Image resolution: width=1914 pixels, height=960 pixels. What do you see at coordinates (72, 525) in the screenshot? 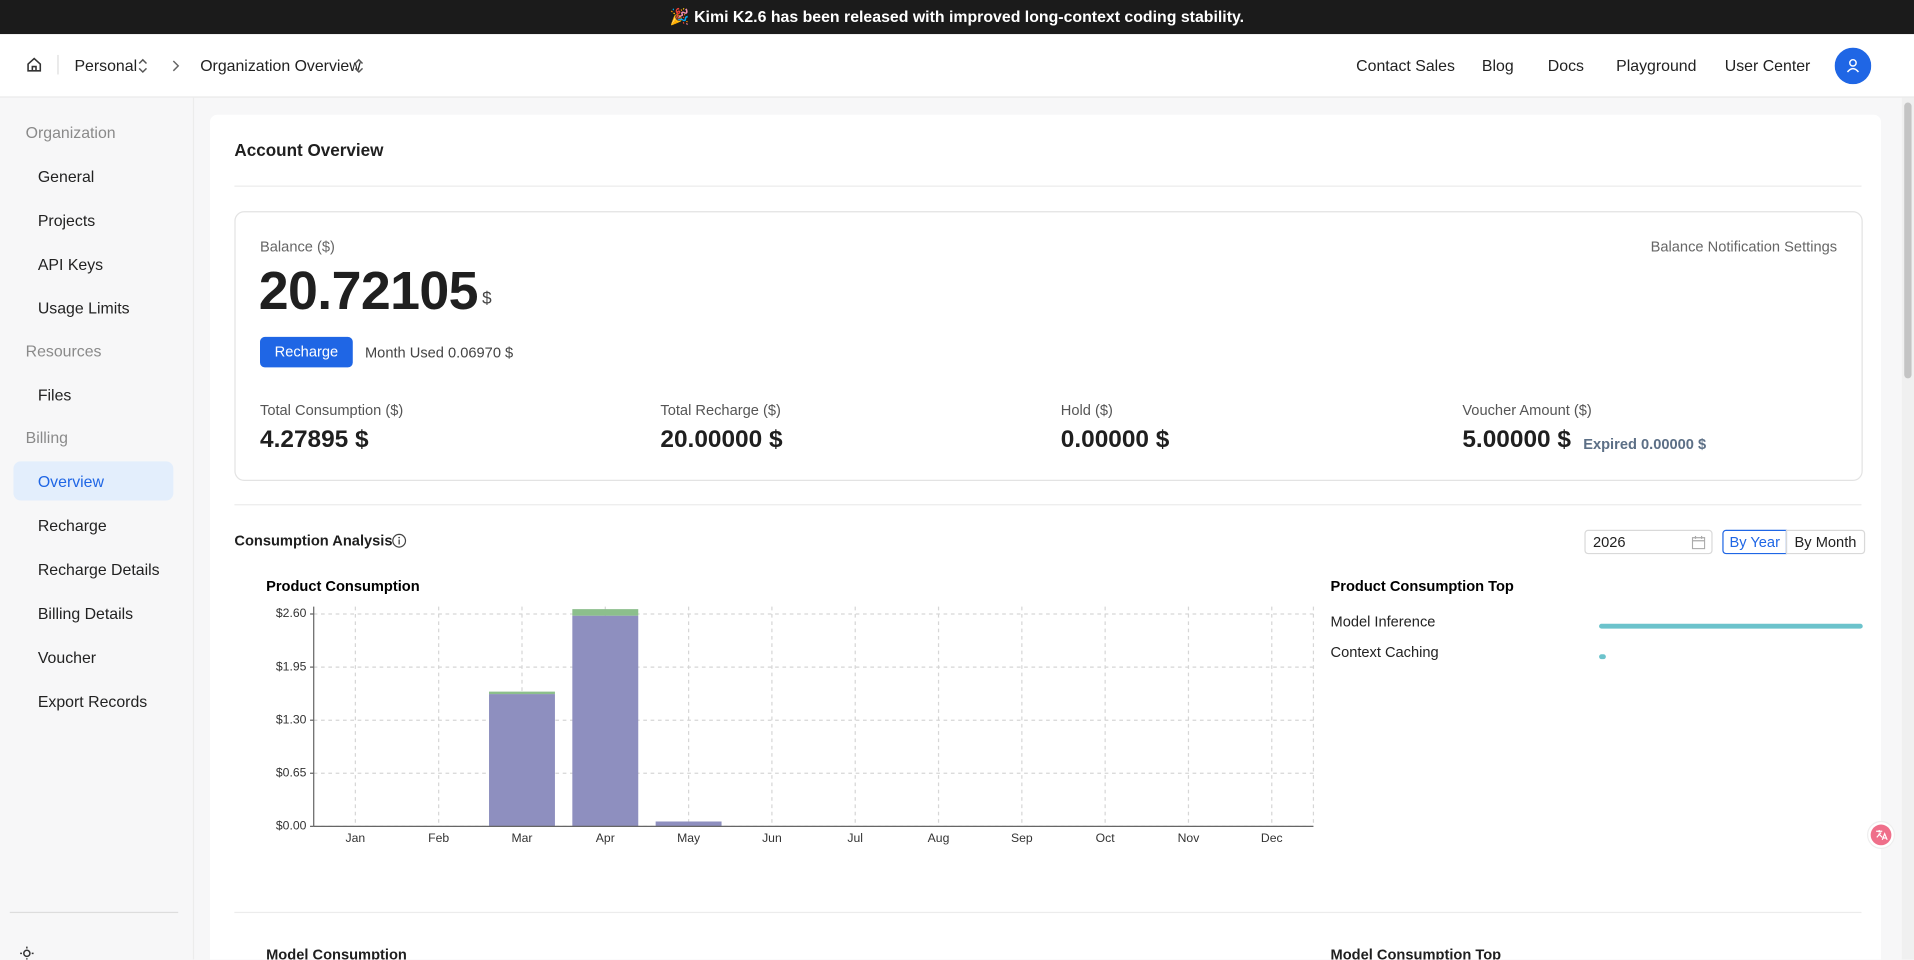
I see `sidebar-item: Recharge` at bounding box center [72, 525].